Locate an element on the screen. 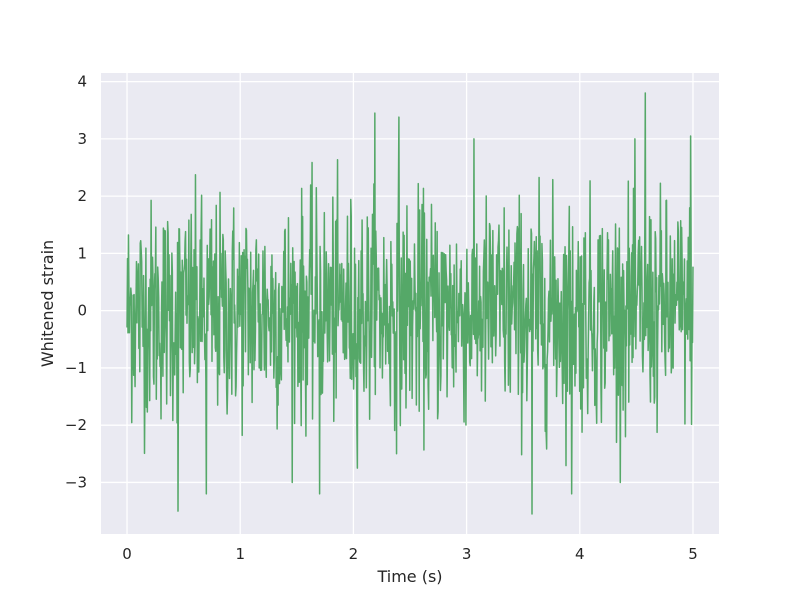 Image resolution: width=800 pixels, height=600 pixels. x-tick-label: 2 is located at coordinates (354, 554).